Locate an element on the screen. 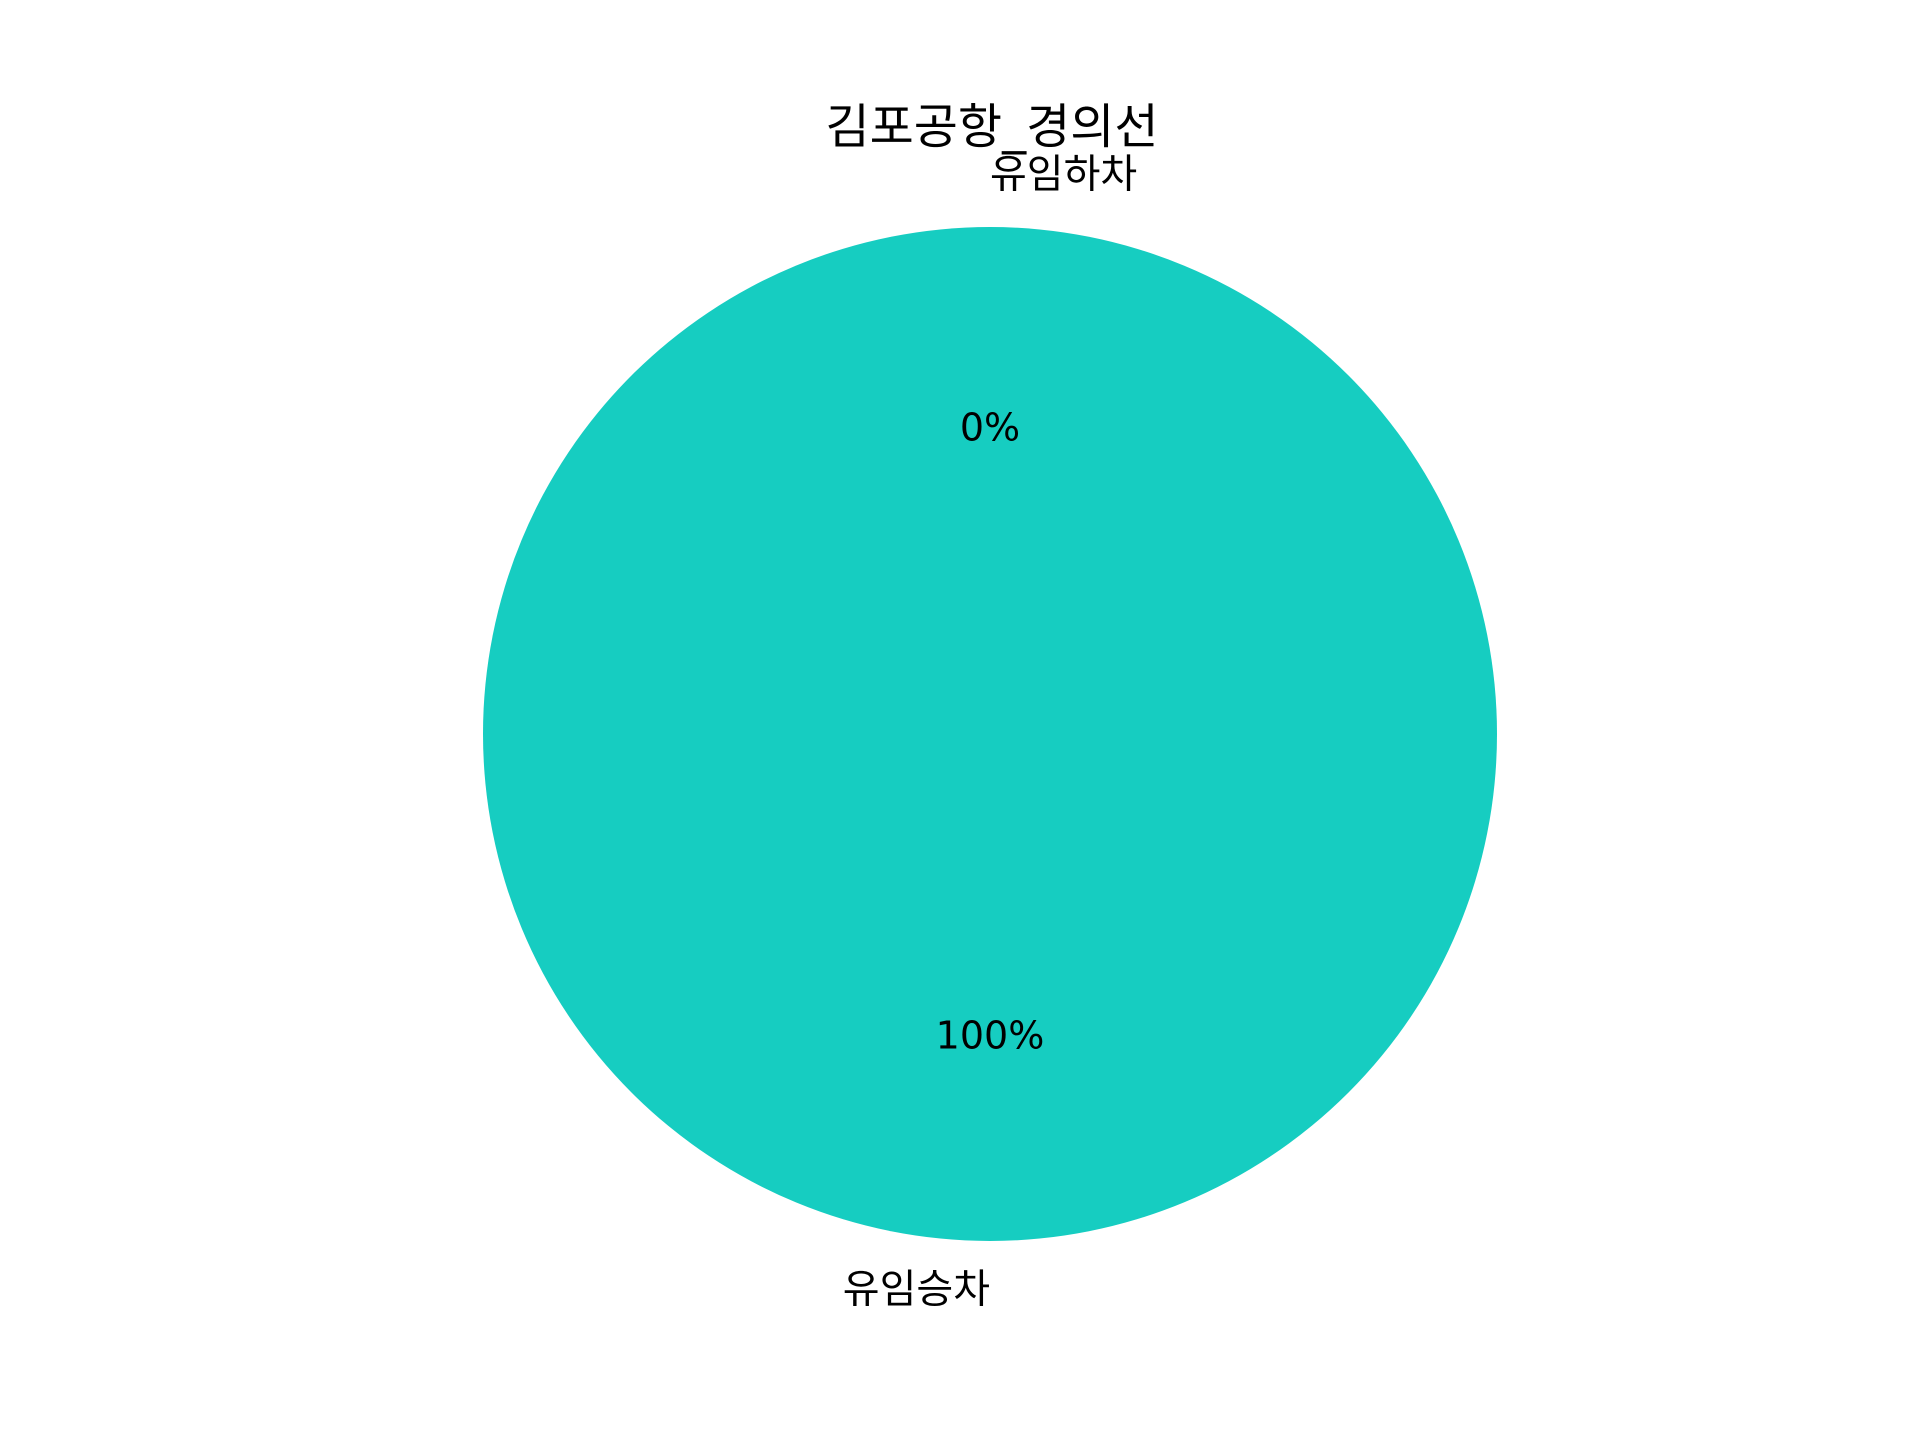 The width and height of the screenshot is (1920, 1440). pie-labels: 유임하차 0% 유임승차 100% is located at coordinates (990, 731).